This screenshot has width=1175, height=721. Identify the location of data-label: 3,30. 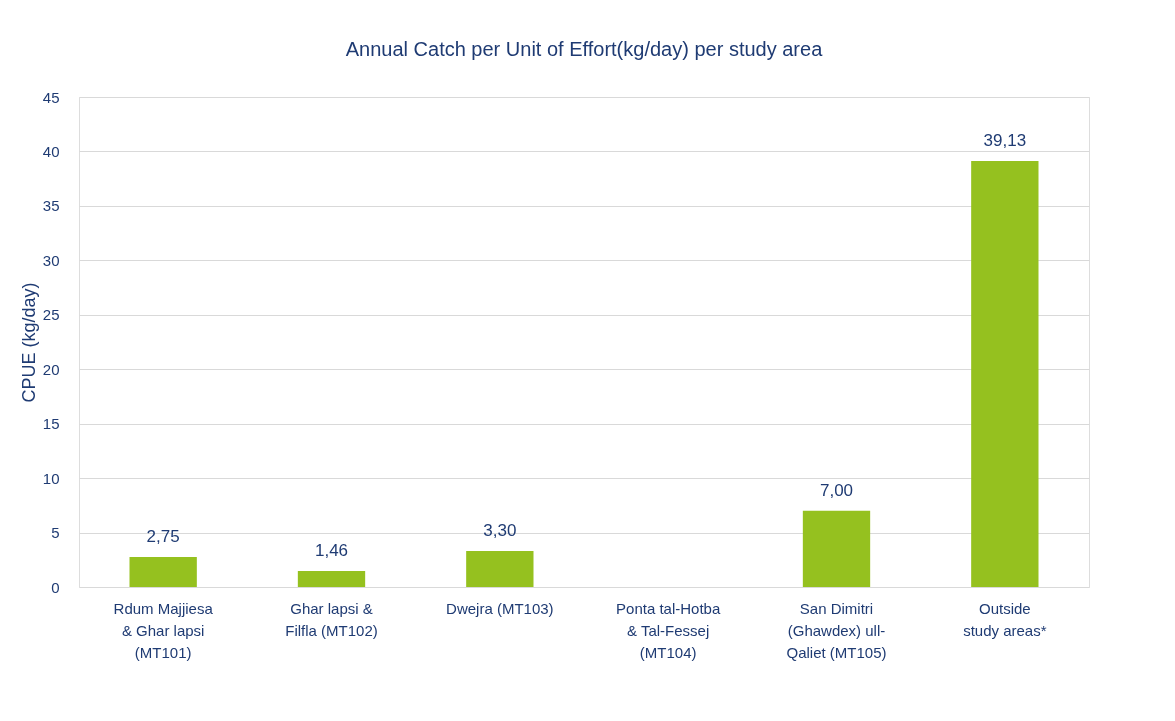
(500, 531).